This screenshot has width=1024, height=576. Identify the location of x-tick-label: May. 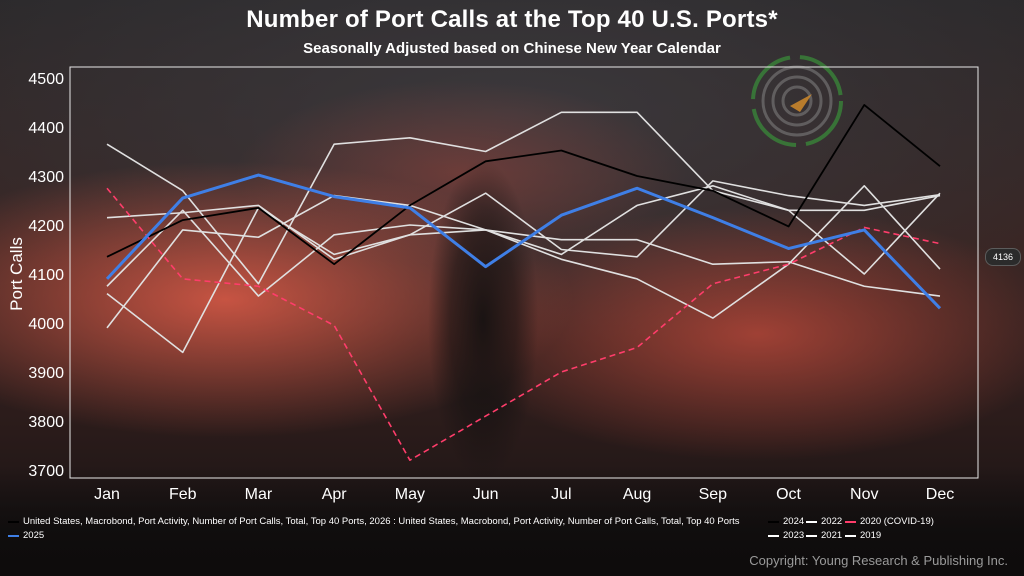
(410, 494).